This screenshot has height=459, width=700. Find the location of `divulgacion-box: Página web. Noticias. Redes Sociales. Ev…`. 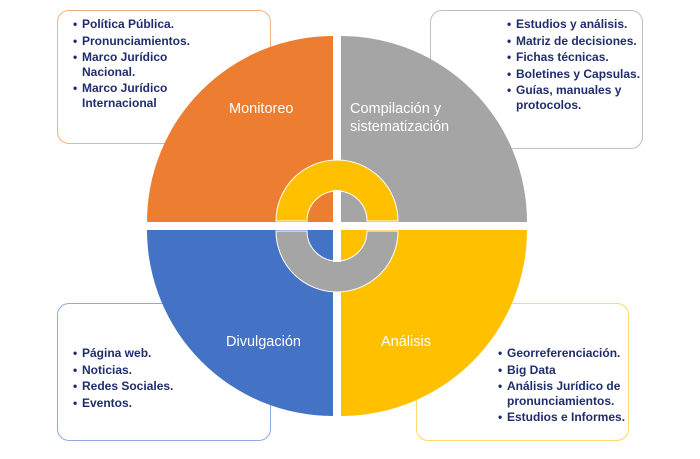

divulgacion-box: Página web. Noticias. Redes Sociales. Ev… is located at coordinates (164, 372).